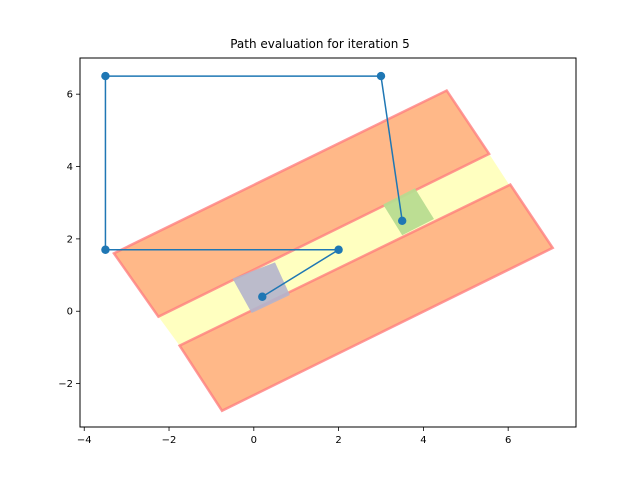 The height and width of the screenshot is (480, 640). I want to click on y-tick-label: 0, so click(70, 312).